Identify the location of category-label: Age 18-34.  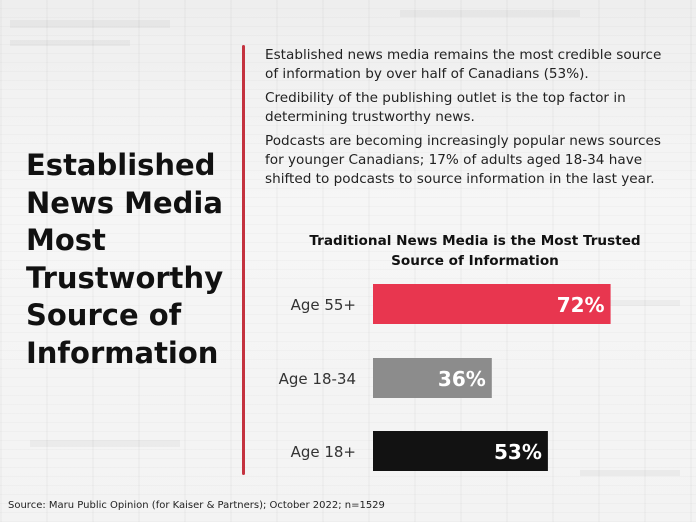
(317, 379).